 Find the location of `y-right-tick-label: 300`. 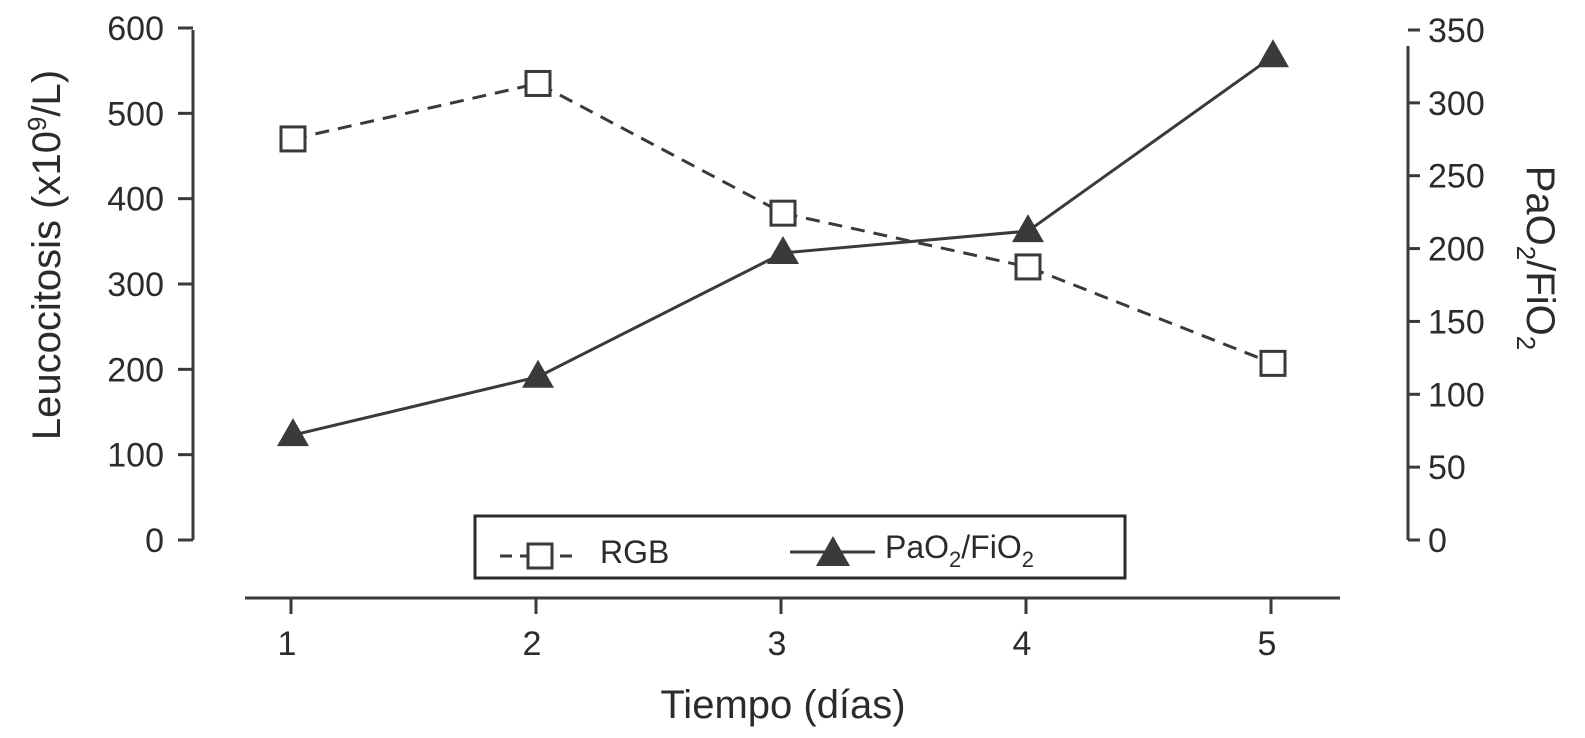

y-right-tick-label: 300 is located at coordinates (1456, 104).